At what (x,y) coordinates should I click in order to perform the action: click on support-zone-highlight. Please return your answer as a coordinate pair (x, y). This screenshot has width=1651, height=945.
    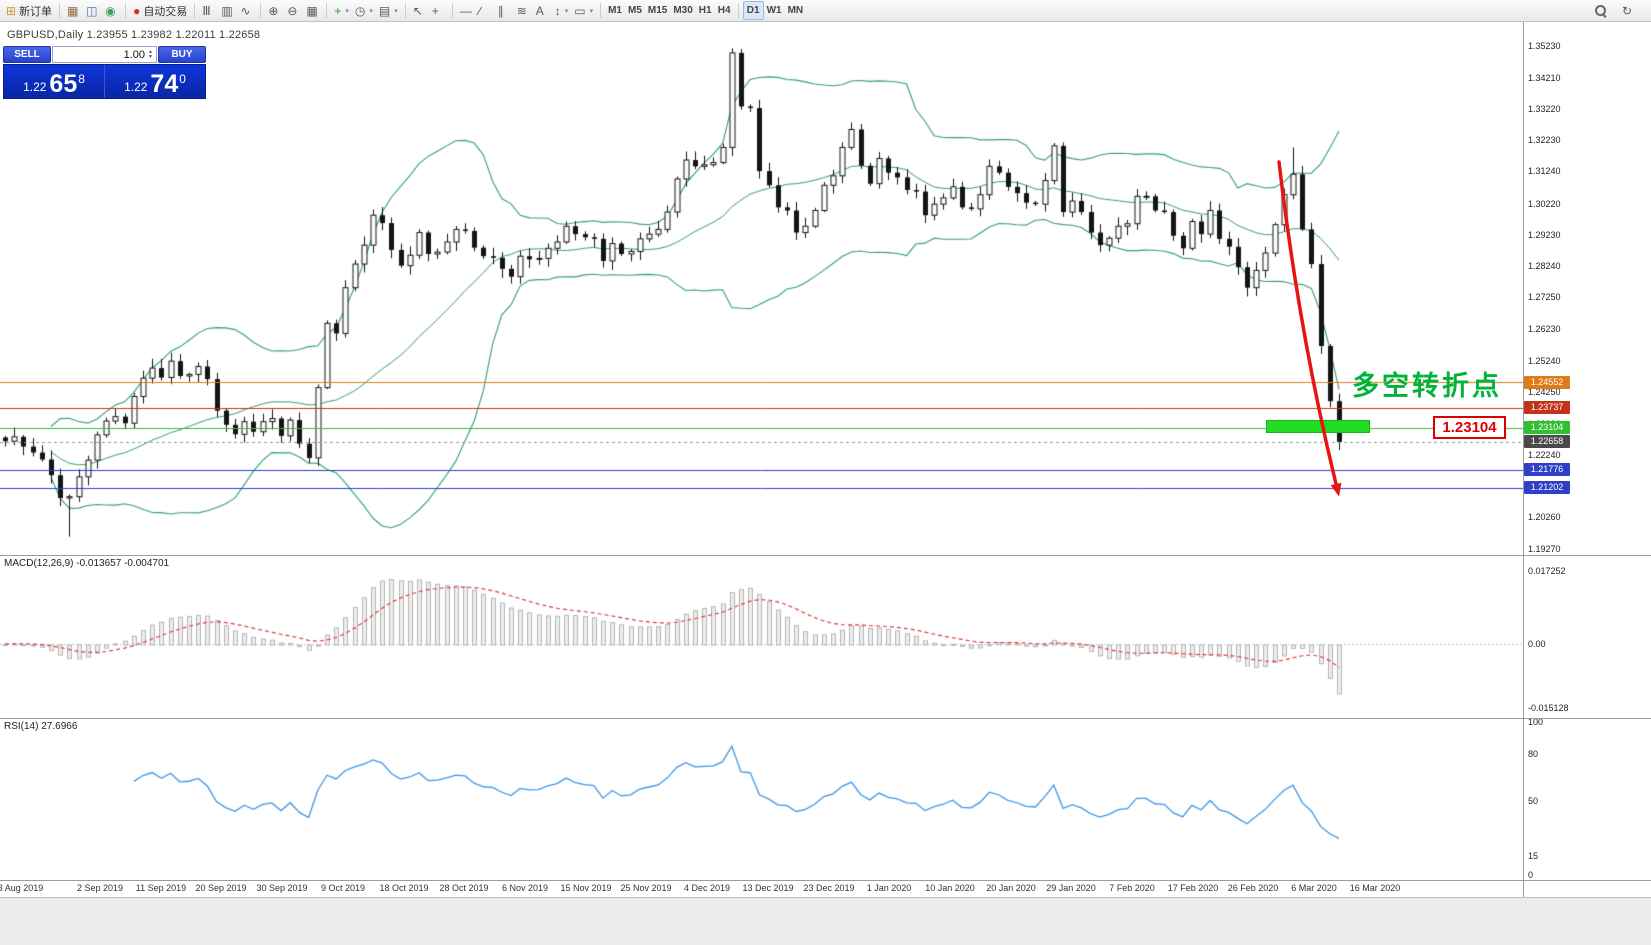
    Looking at the image, I should click on (1318, 426).